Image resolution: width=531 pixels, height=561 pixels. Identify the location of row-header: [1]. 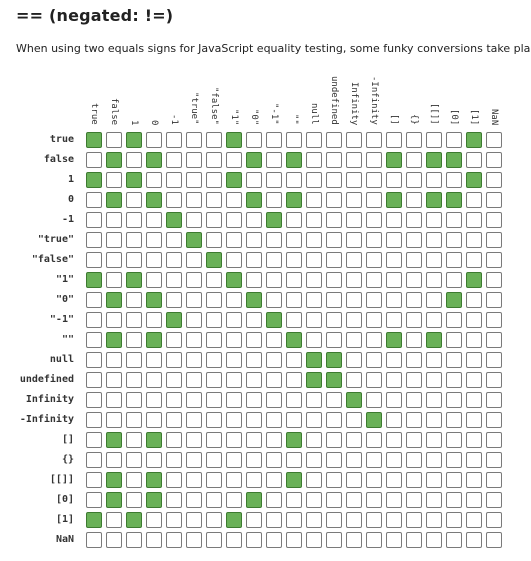
(64, 519).